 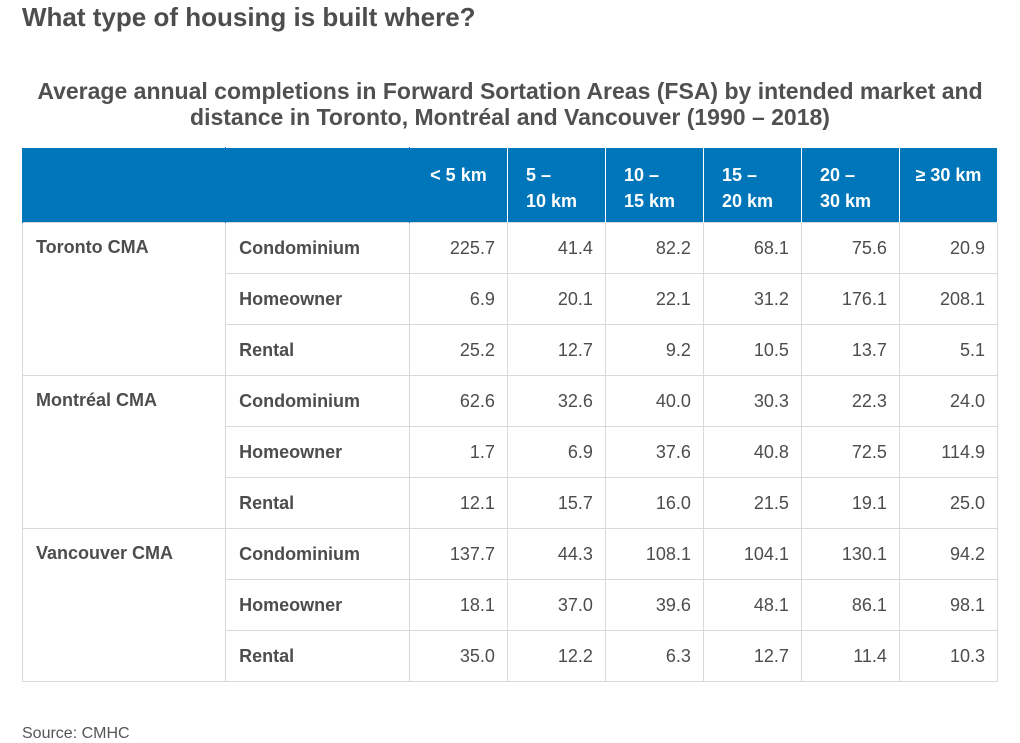 What do you see at coordinates (850, 656) in the screenshot?
I see `value-cell: 11.4` at bounding box center [850, 656].